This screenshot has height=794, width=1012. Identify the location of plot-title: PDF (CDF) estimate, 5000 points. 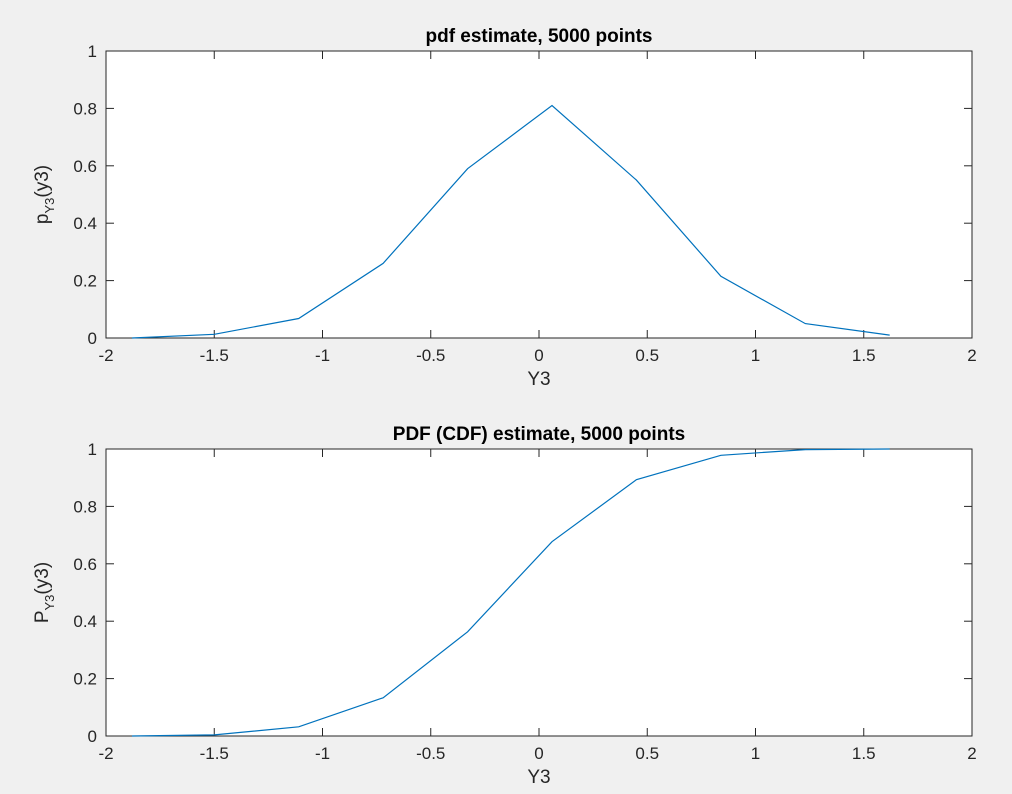
(539, 434).